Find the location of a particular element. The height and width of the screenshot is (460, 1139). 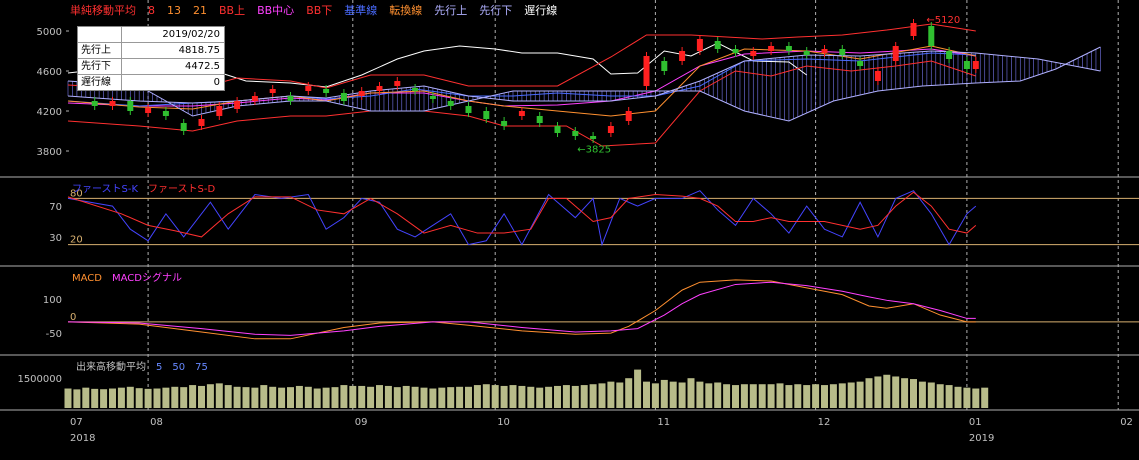

price-legend-item-3: 21 is located at coordinates (200, 10).